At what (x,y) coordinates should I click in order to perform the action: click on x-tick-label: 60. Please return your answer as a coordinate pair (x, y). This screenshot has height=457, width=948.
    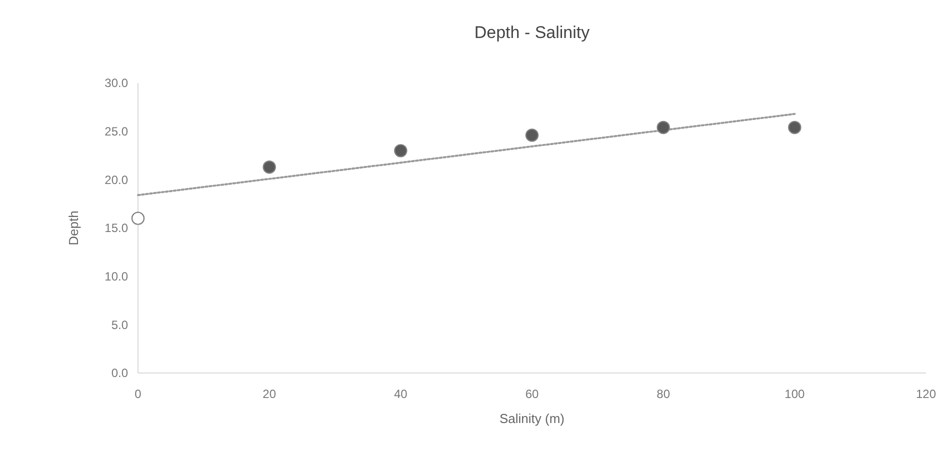
    Looking at the image, I should click on (532, 394).